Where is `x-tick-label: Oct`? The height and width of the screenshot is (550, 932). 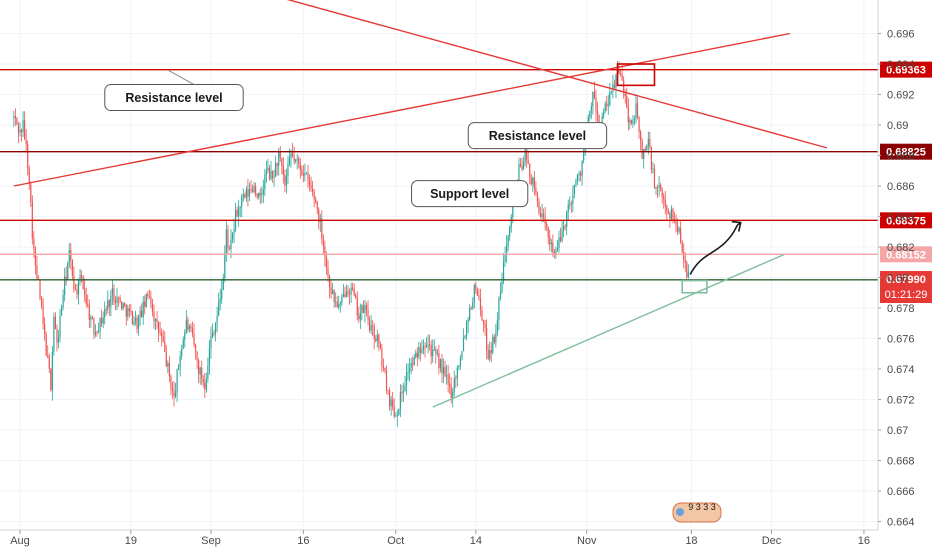
x-tick-label: Oct is located at coordinates (395, 541).